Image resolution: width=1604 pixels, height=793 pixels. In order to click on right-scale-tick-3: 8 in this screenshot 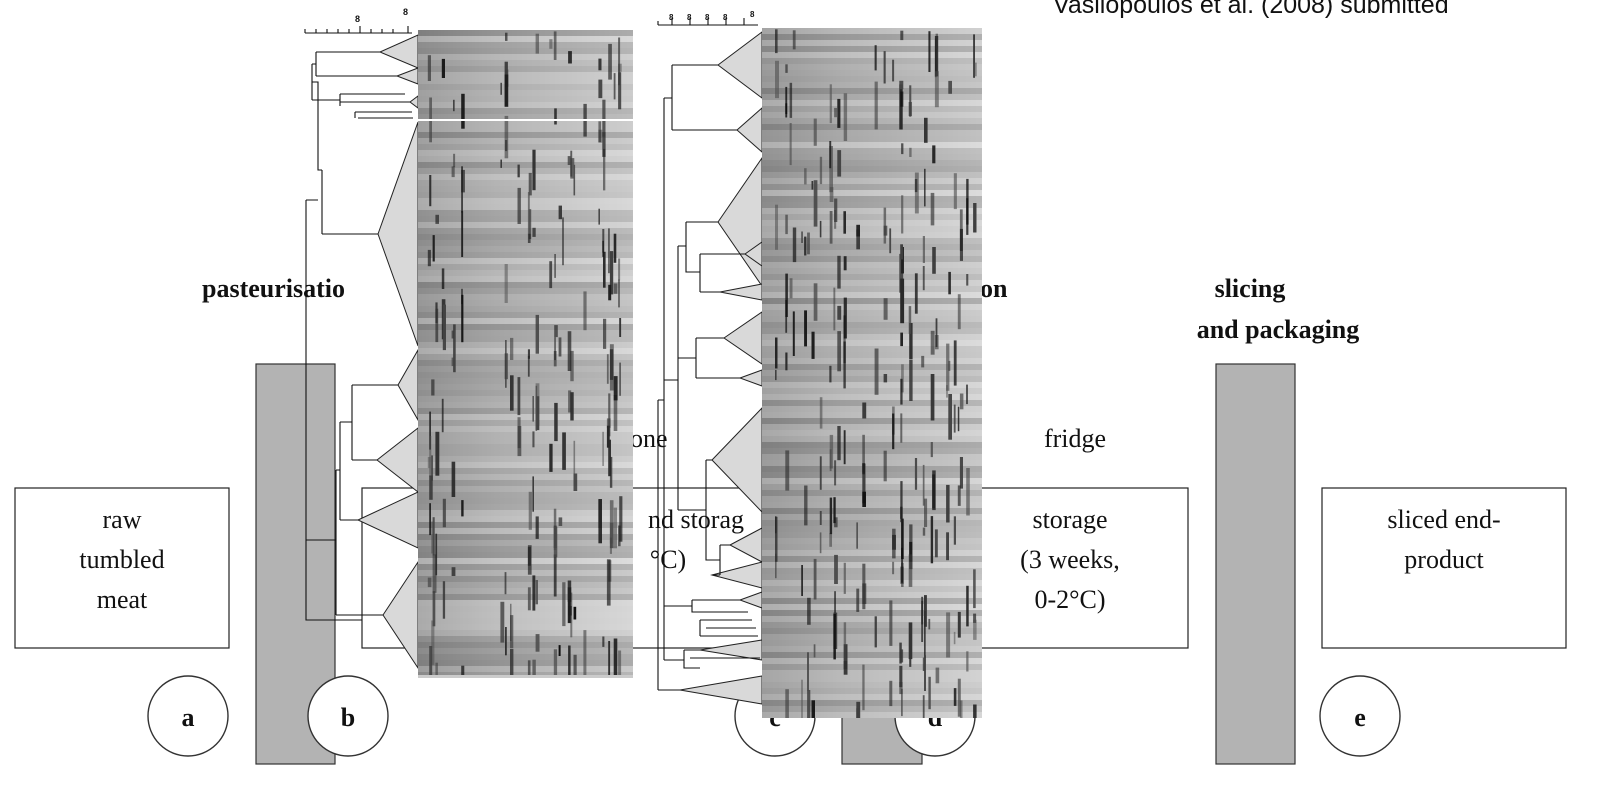, I will do `click(707, 17)`.